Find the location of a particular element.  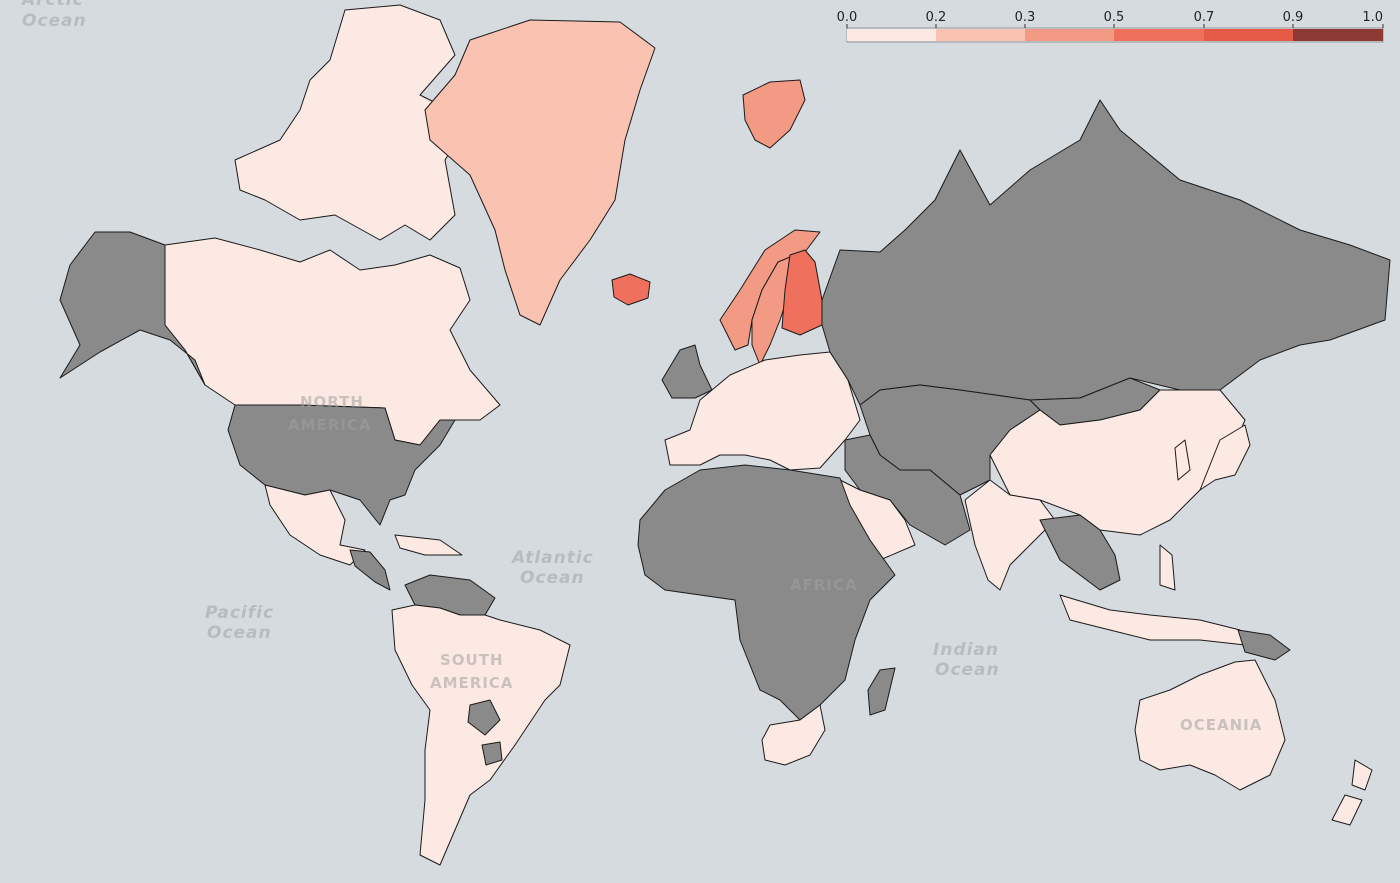

country-south-america is located at coordinates (481, 735).